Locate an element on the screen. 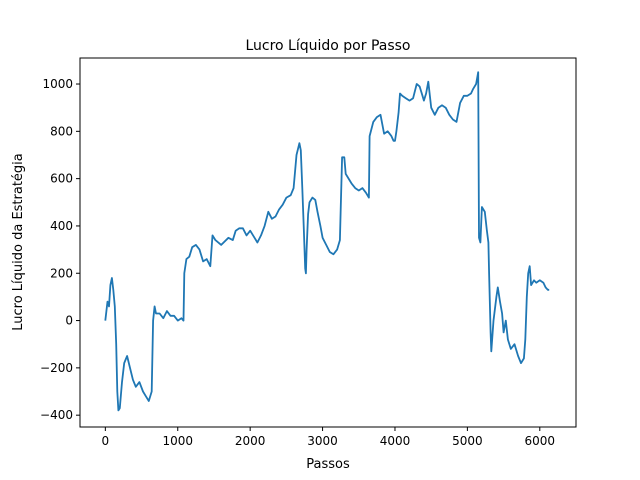 This screenshot has height=480, width=640. y-tick-label: −400 is located at coordinates (56, 415).